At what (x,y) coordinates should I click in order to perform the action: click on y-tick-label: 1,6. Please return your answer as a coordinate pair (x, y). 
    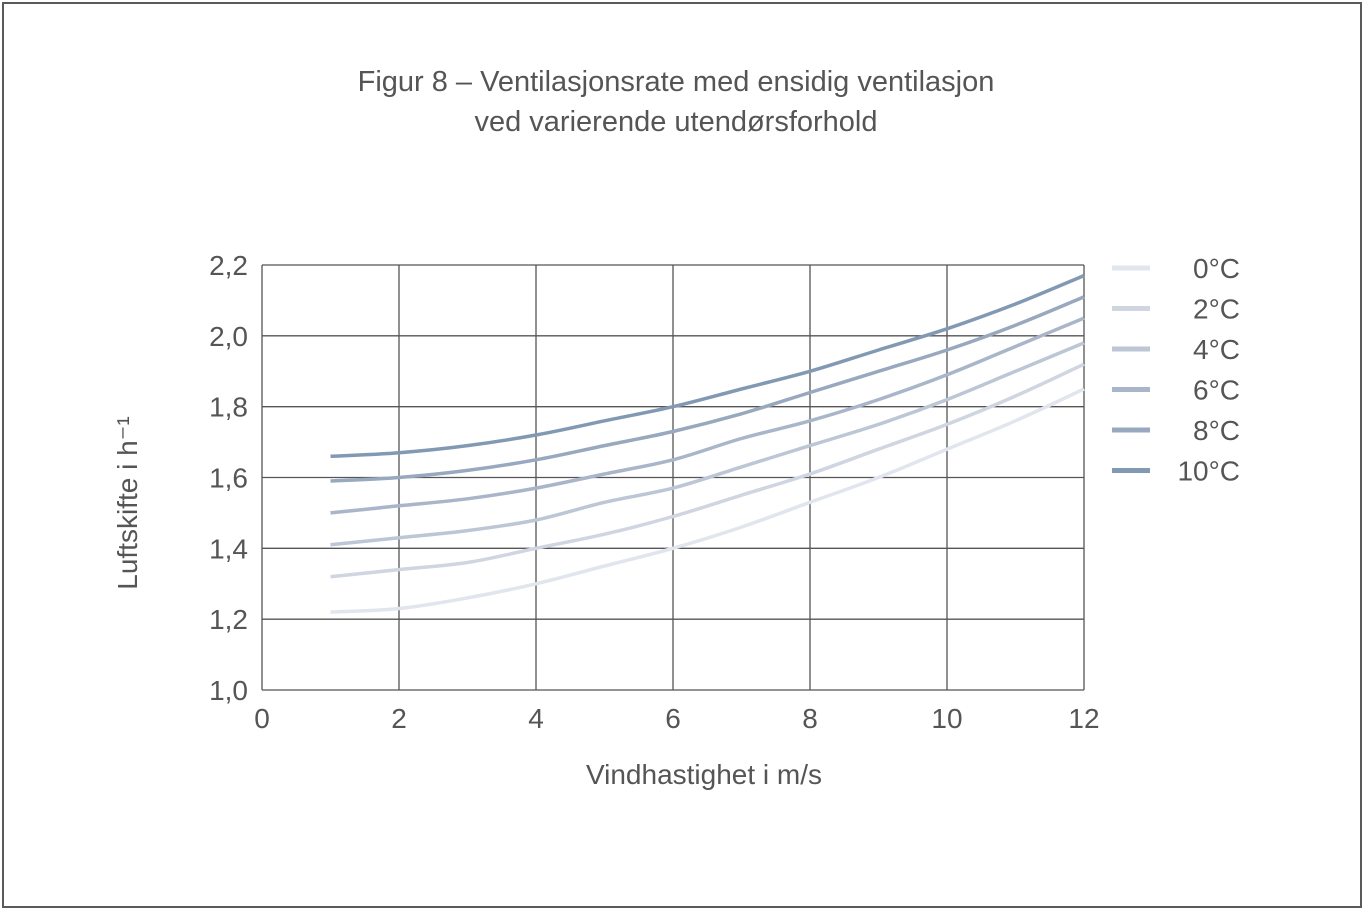
    Looking at the image, I should click on (228, 478).